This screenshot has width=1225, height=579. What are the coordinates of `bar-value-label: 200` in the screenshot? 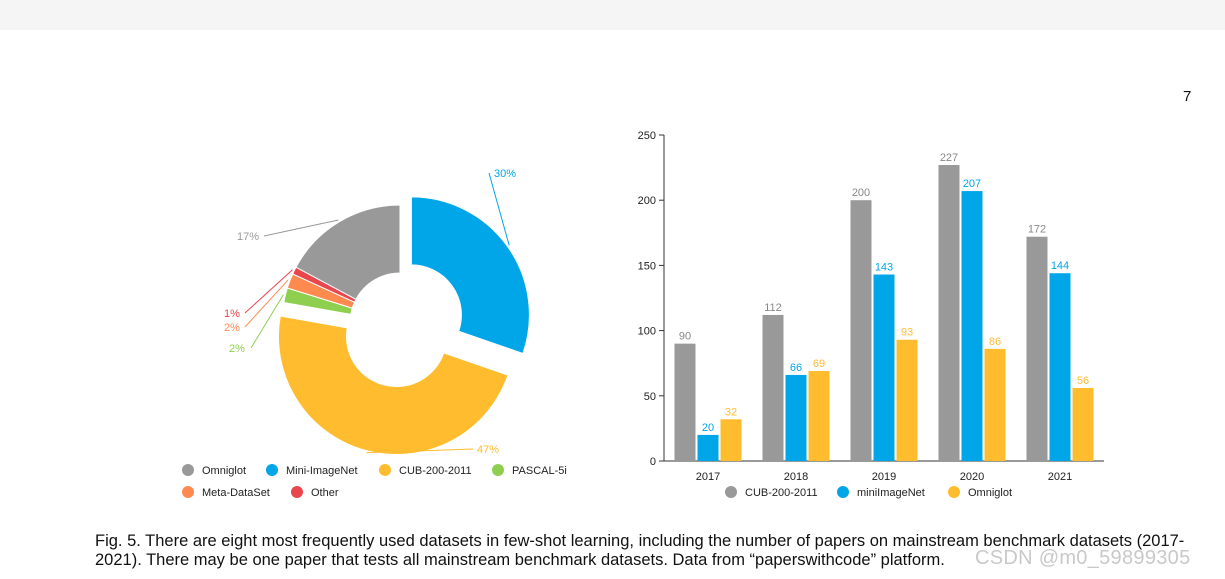 It's located at (861, 193).